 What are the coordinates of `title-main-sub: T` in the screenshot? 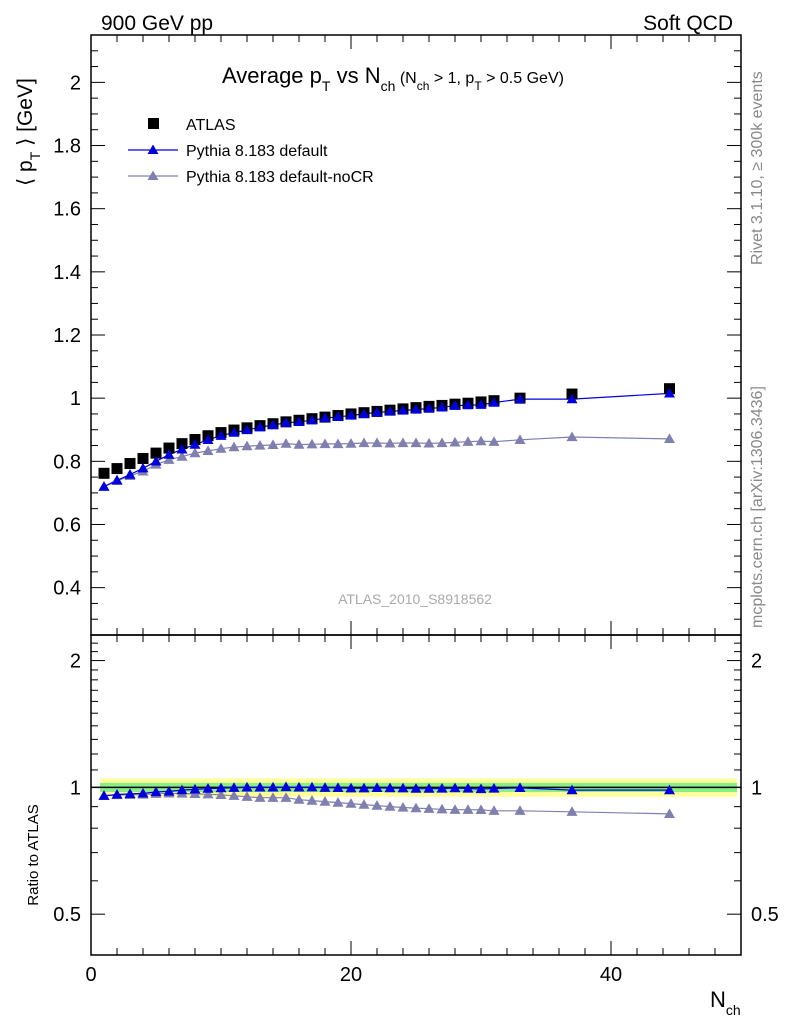 It's located at (326, 86).